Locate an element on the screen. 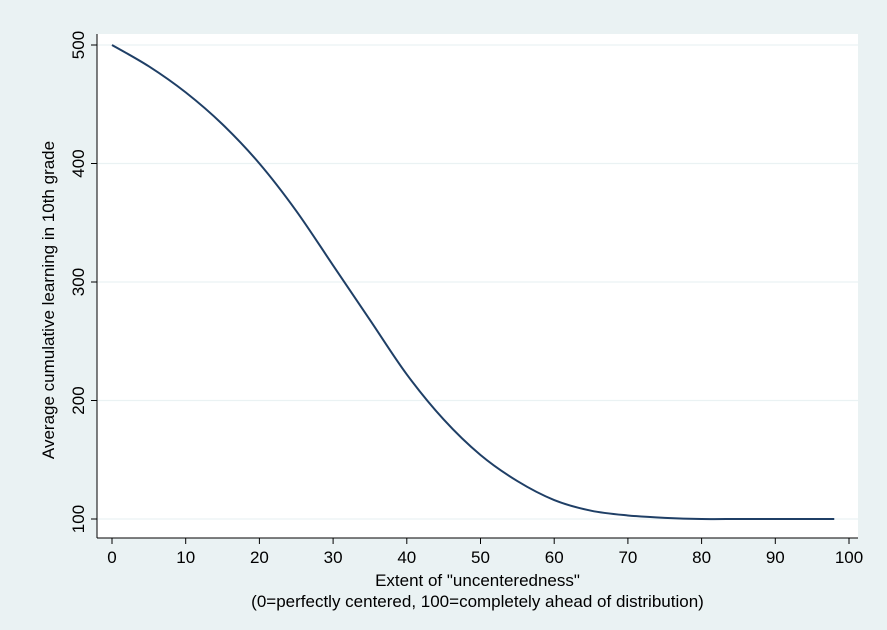 Image resolution: width=887 pixels, height=630 pixels. x-tick-label: 0 is located at coordinates (111, 557).